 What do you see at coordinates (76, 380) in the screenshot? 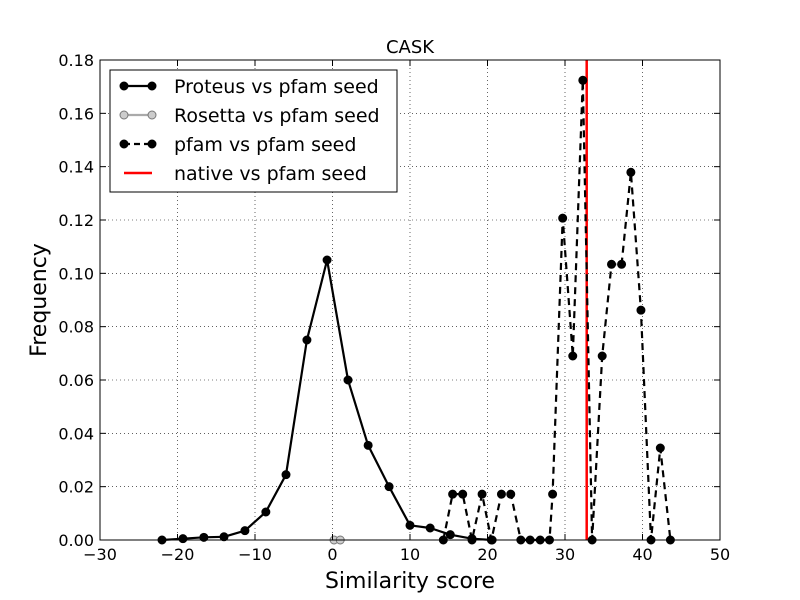
I see `y-tick-label: 0.06` at bounding box center [76, 380].